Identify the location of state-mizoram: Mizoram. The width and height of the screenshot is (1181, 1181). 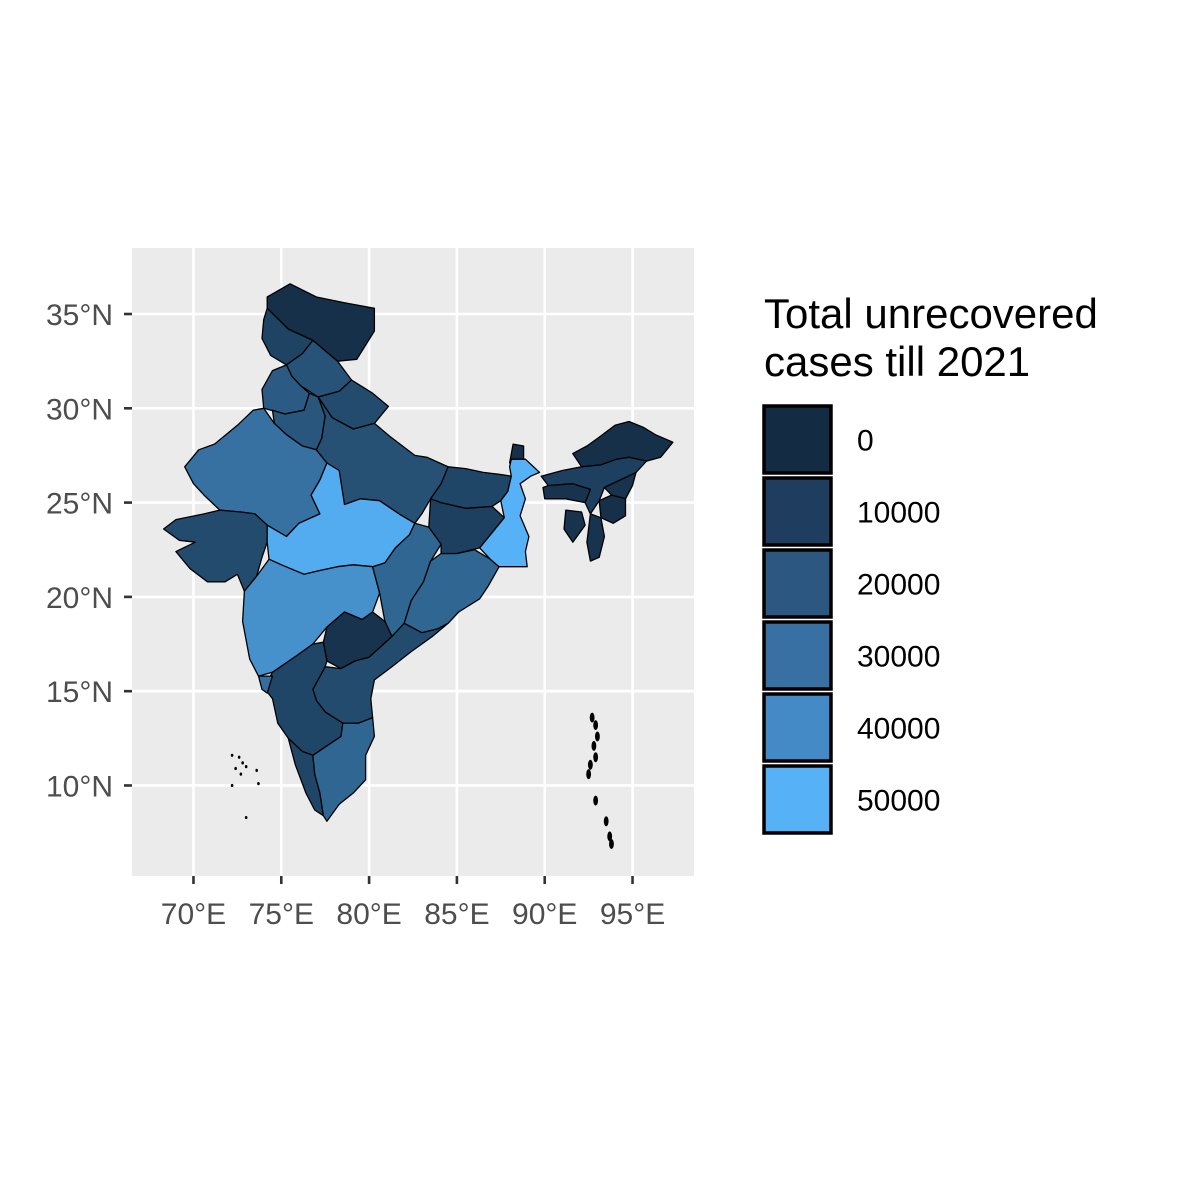
(596, 537).